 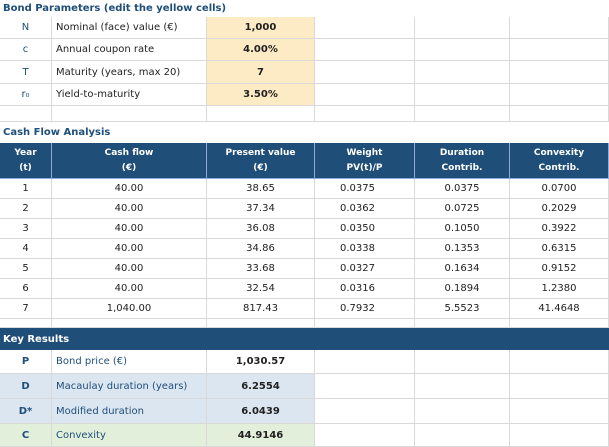 What do you see at coordinates (261, 362) in the screenshot?
I see `result-value: 1,030.57` at bounding box center [261, 362].